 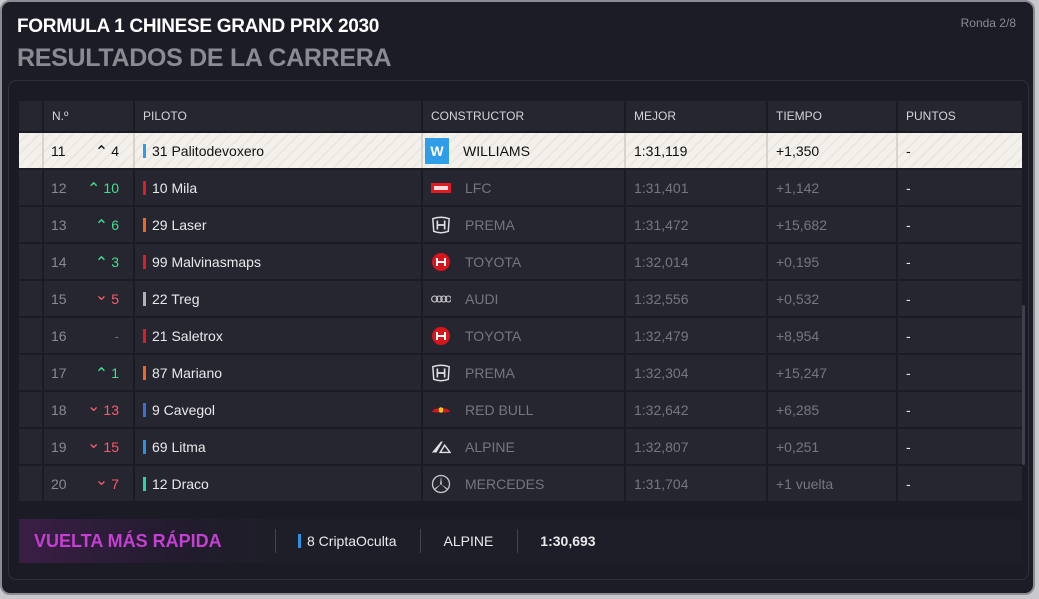 I want to click on table-row: 19 ⌄ 15 69 Litma ALPINE 1:32,807 +0,251-, so click(x=520, y=446).